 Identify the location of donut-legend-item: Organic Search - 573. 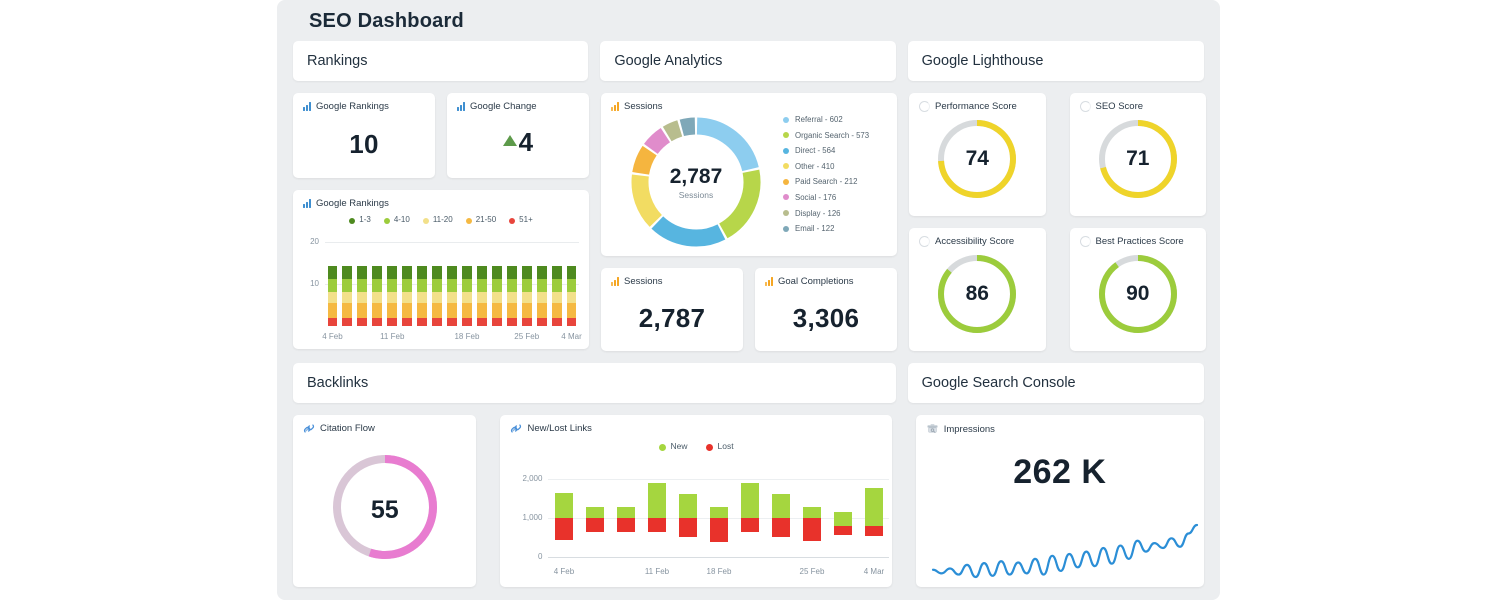
(826, 135).